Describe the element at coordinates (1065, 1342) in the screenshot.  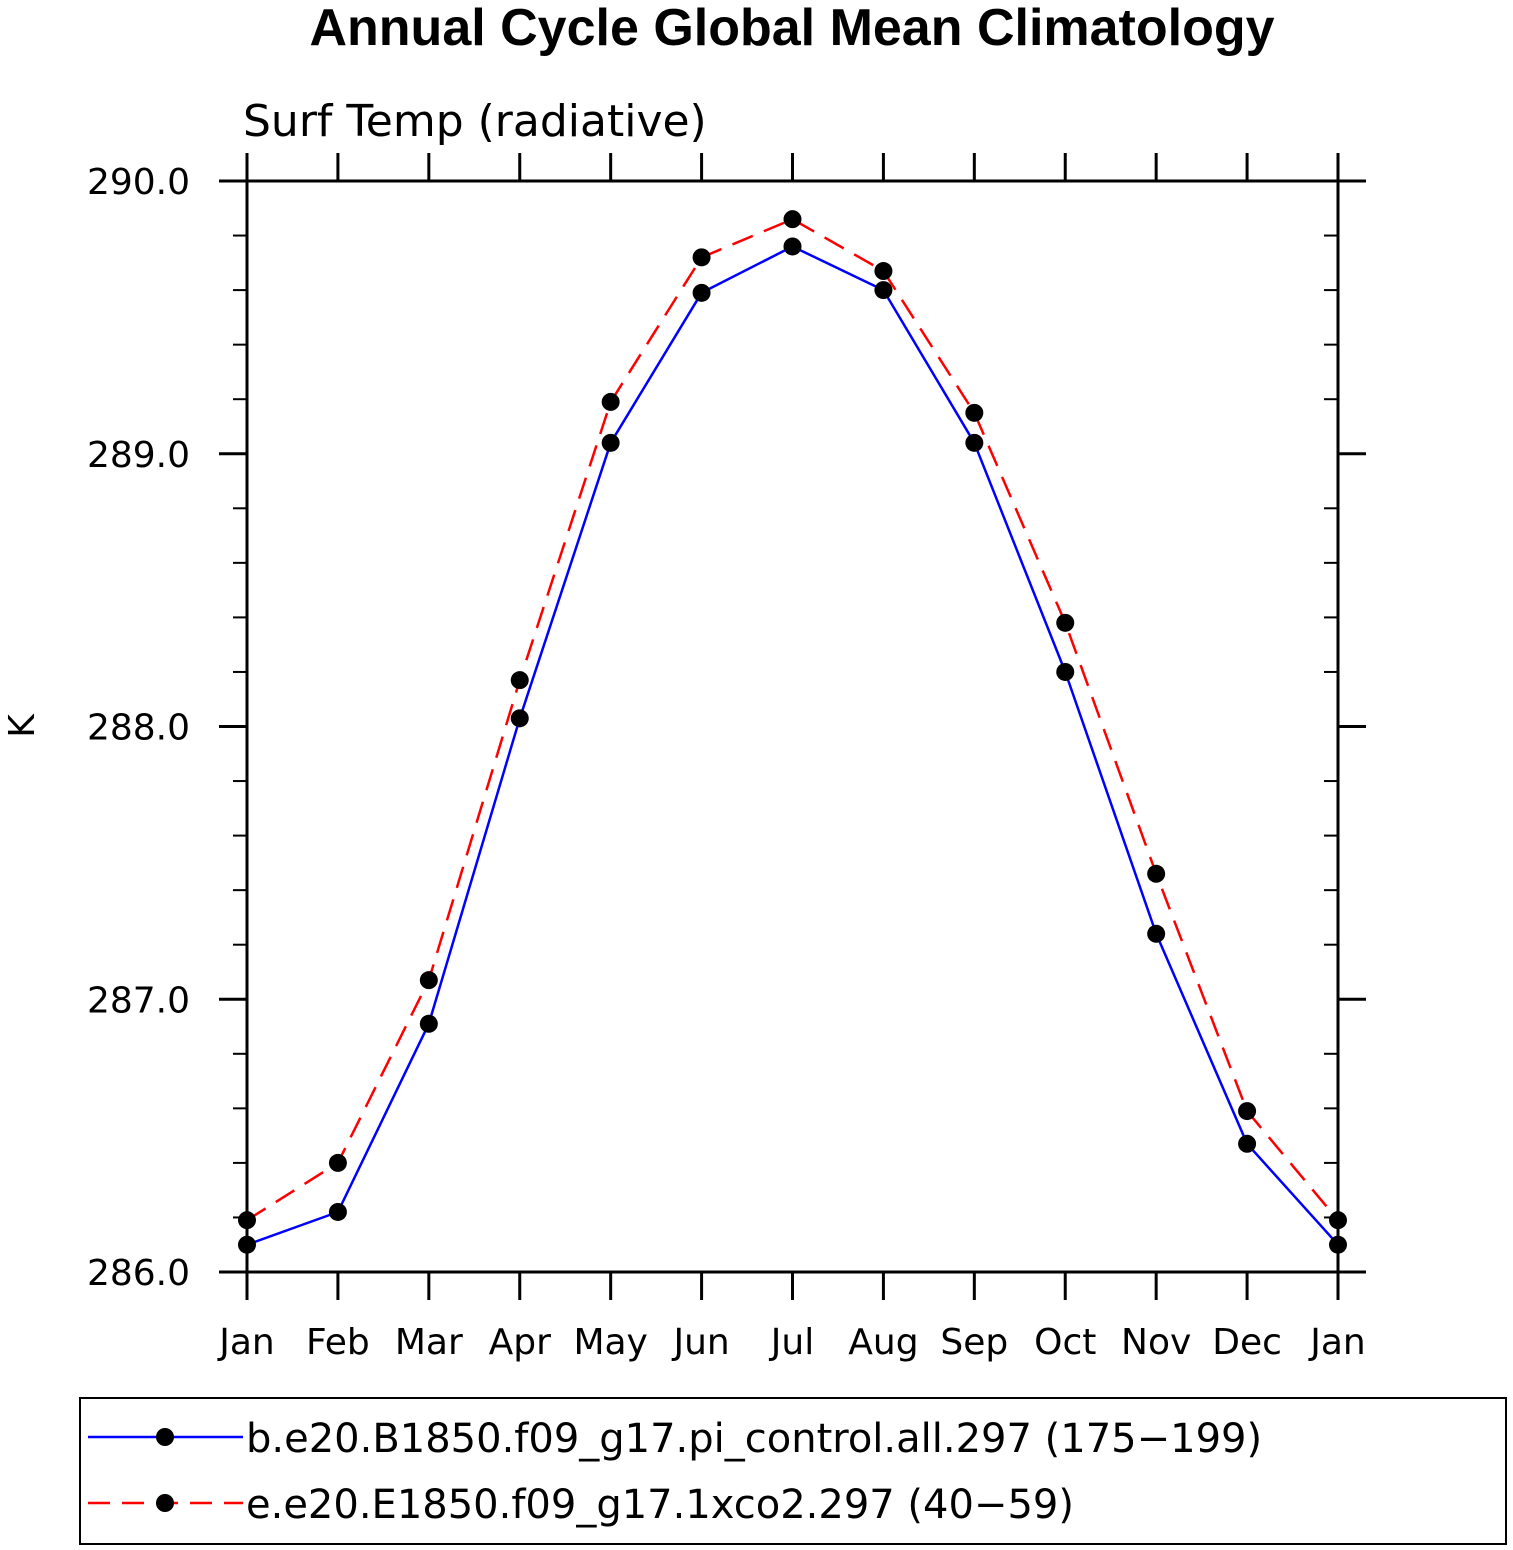
I see `x-tick-label: Oct` at that location.